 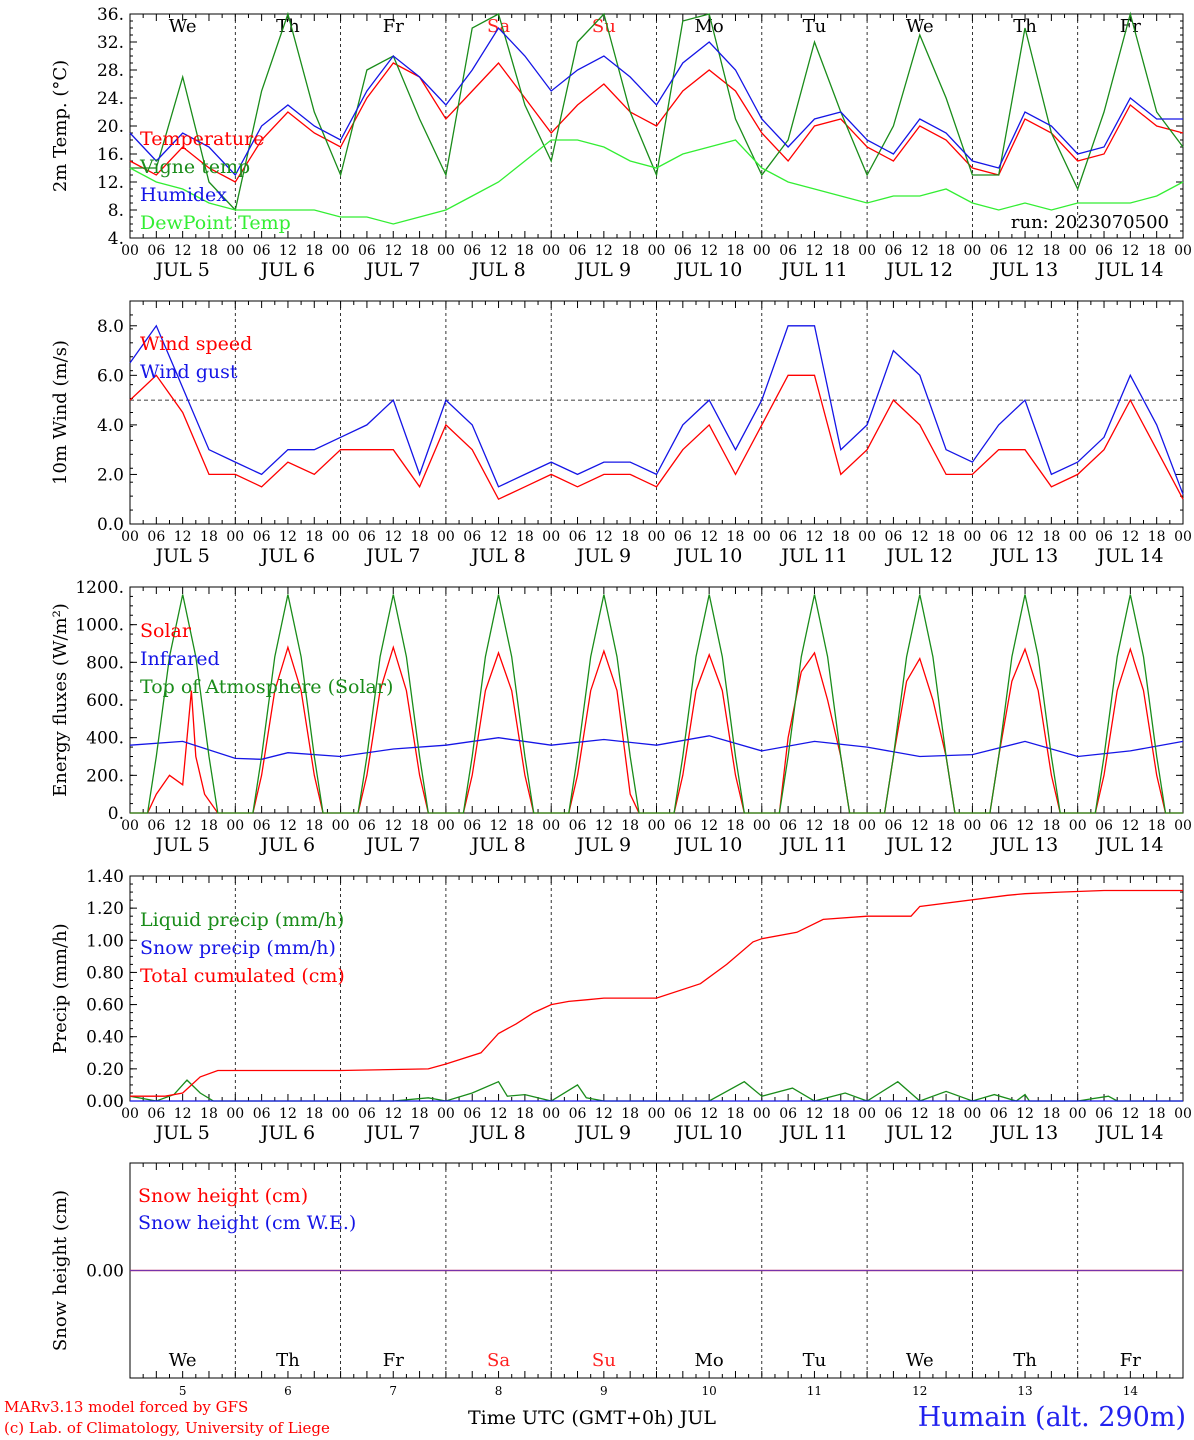 What do you see at coordinates (392, 556) in the screenshot?
I see `wind-date-label: JUL 7` at bounding box center [392, 556].